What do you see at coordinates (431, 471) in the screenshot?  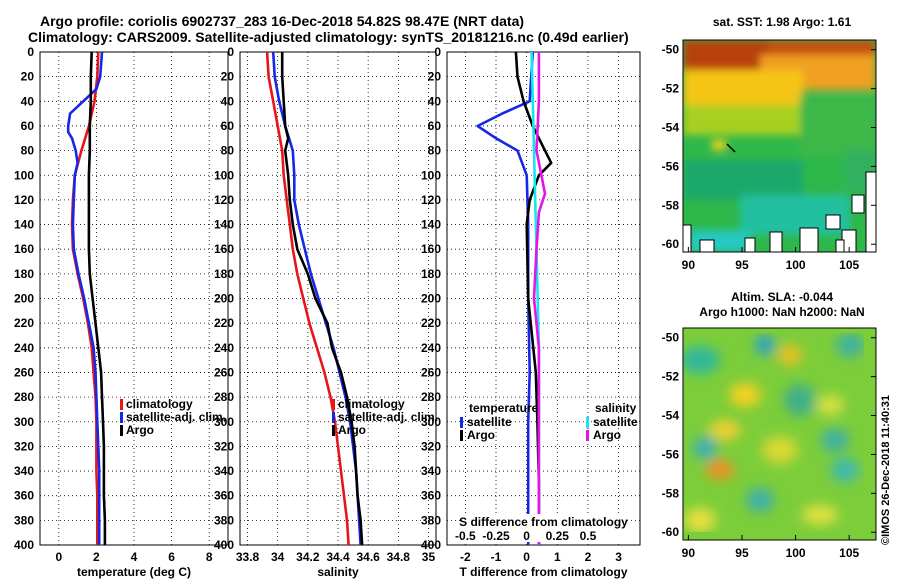 I see `depth-tick-label: 340` at bounding box center [431, 471].